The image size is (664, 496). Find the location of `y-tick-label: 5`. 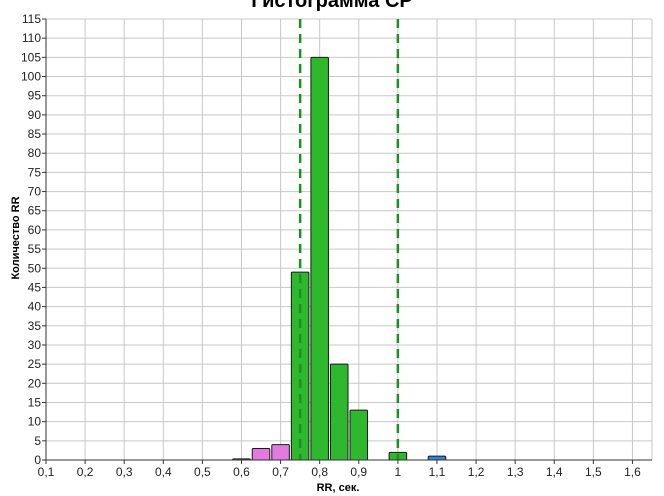

y-tick-label: 5 is located at coordinates (37, 441).